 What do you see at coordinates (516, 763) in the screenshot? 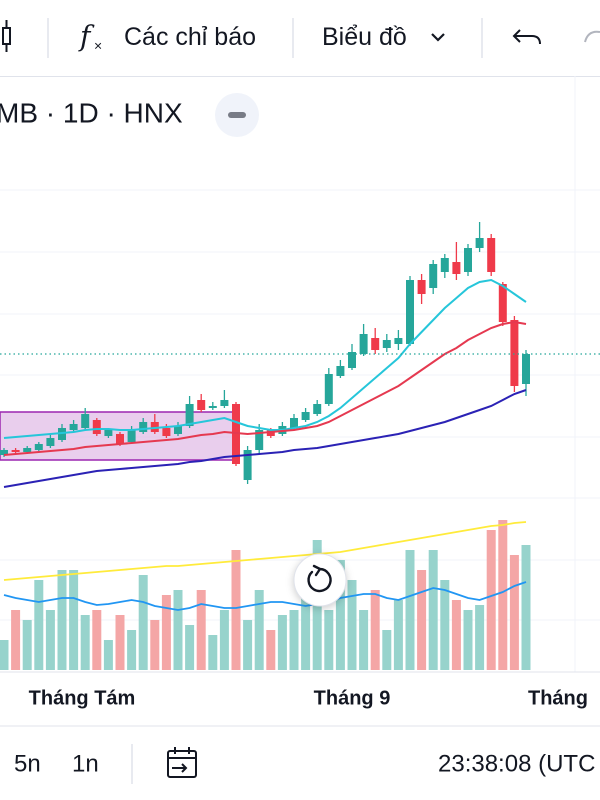
I see `clock: 23:38:08 (UTC` at bounding box center [516, 763].